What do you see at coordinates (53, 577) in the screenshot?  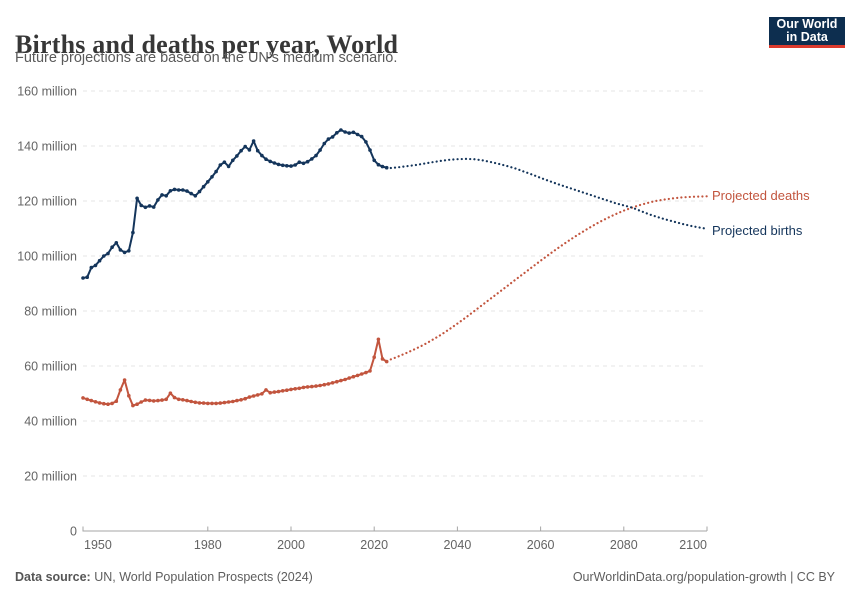 I see `data-source-prefix: Data source:` at bounding box center [53, 577].